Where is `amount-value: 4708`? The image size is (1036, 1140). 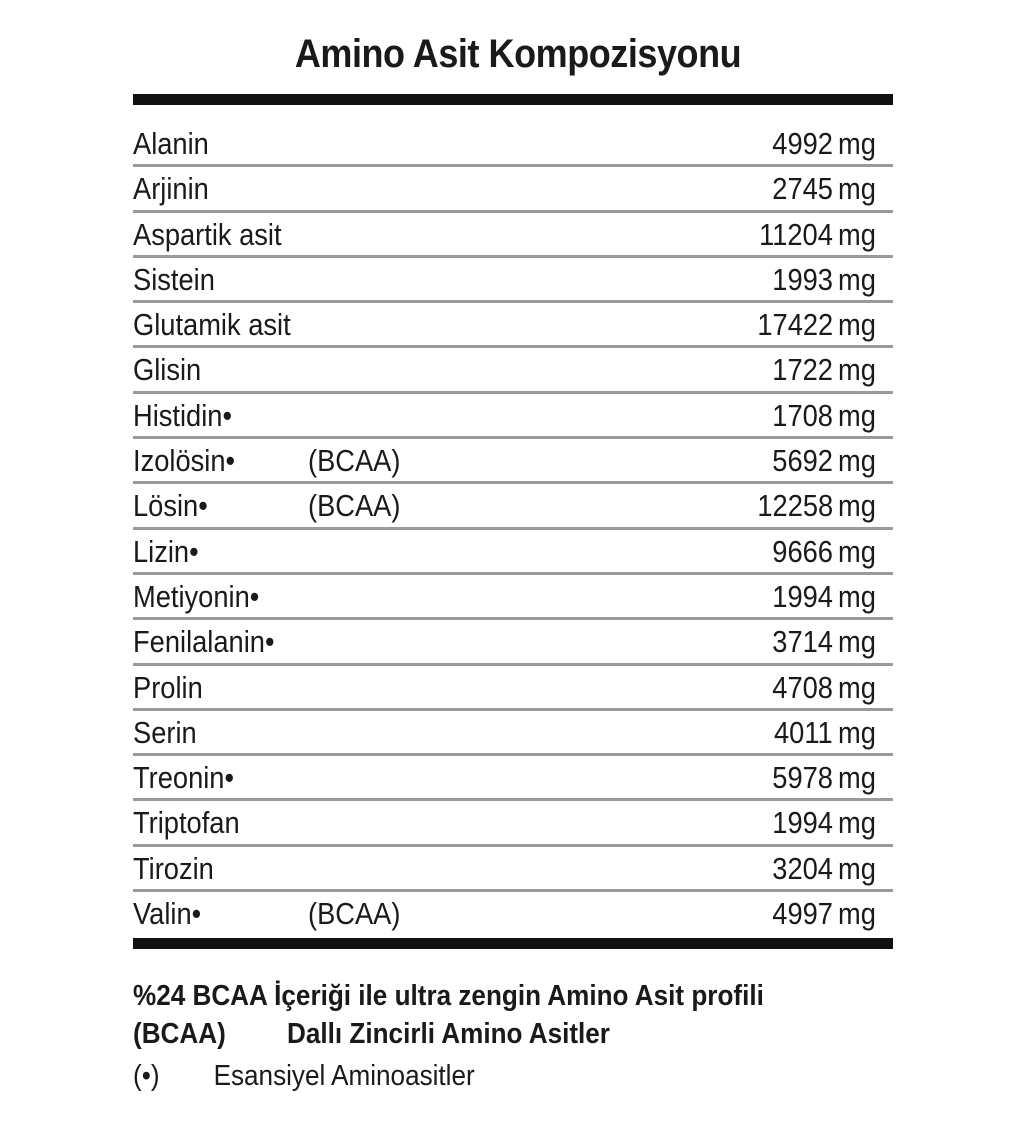
amount-value: 4708 is located at coordinates (802, 687).